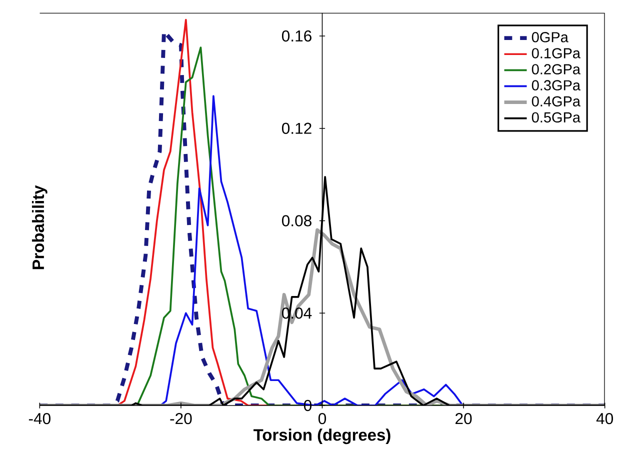 The width and height of the screenshot is (618, 468). I want to click on y-axis-title: Probability, so click(40, 227).